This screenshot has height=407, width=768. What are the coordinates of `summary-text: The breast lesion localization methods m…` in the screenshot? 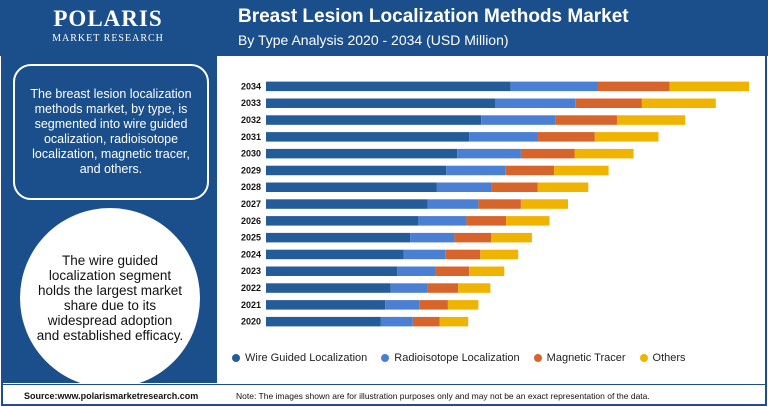 It's located at (111, 131).